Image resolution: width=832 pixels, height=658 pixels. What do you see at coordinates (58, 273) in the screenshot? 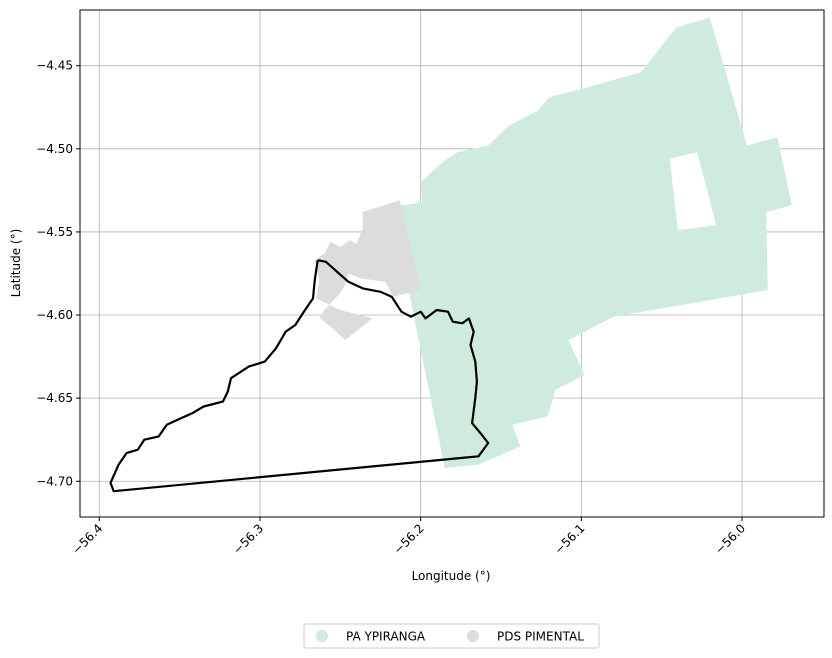
I see `y-axis-ticks: −4.45 −4.50 −4.55 −4.60 −4.65 −4.70` at bounding box center [58, 273].